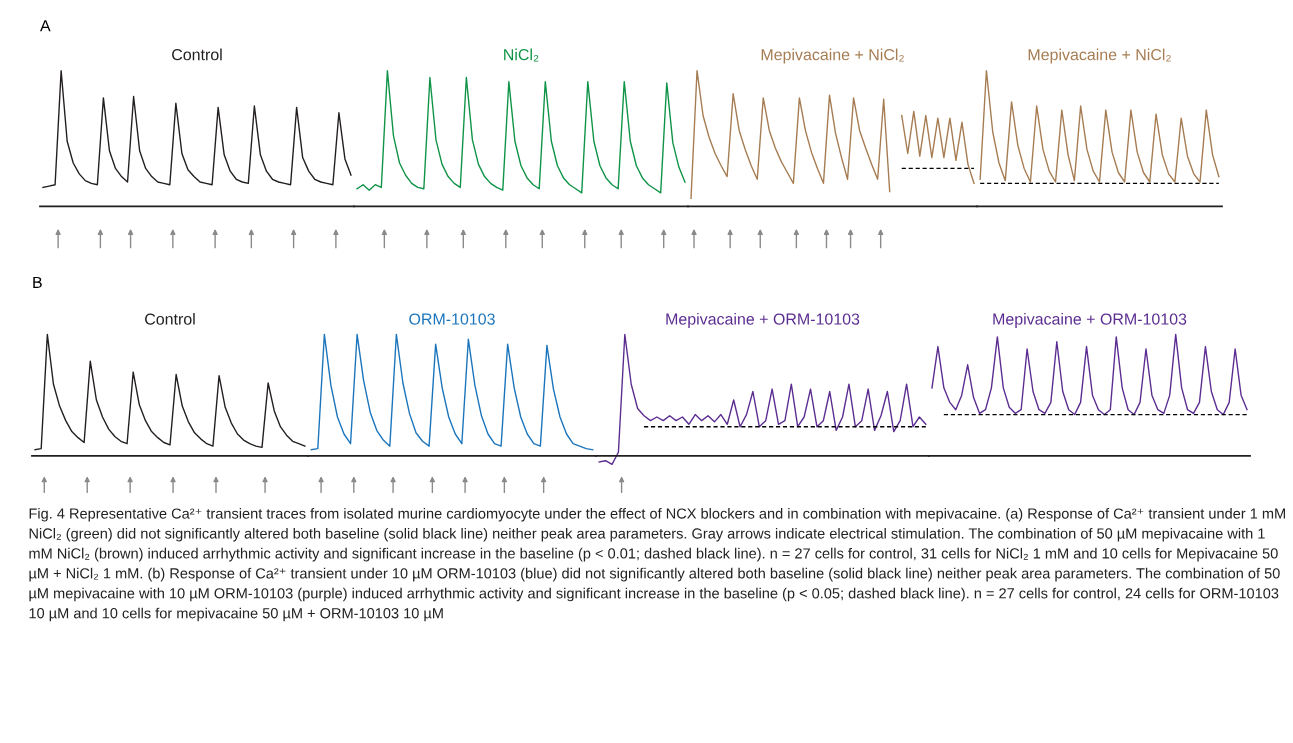 The width and height of the screenshot is (1293, 743). What do you see at coordinates (45, 26) in the screenshot?
I see `text: A` at bounding box center [45, 26].